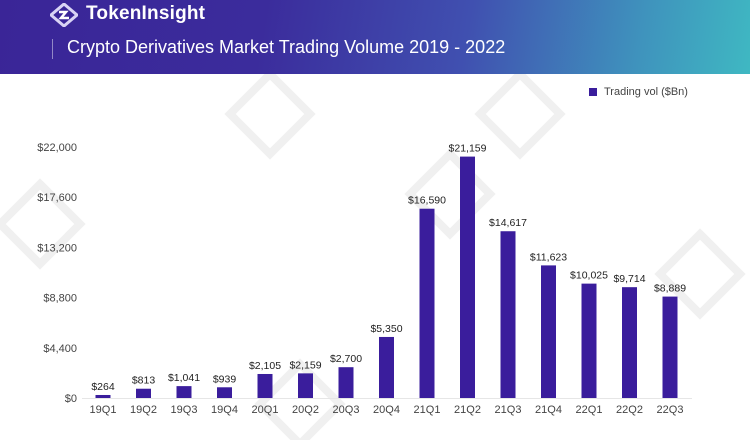 This screenshot has height=440, width=750. Describe the element at coordinates (589, 276) in the screenshot. I see `value-label: $10,025` at that location.